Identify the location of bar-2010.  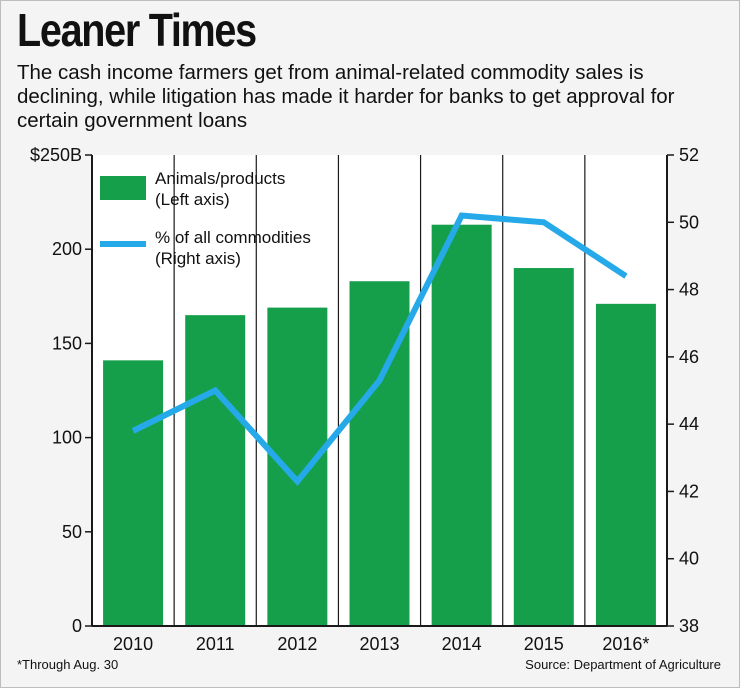
(133, 493).